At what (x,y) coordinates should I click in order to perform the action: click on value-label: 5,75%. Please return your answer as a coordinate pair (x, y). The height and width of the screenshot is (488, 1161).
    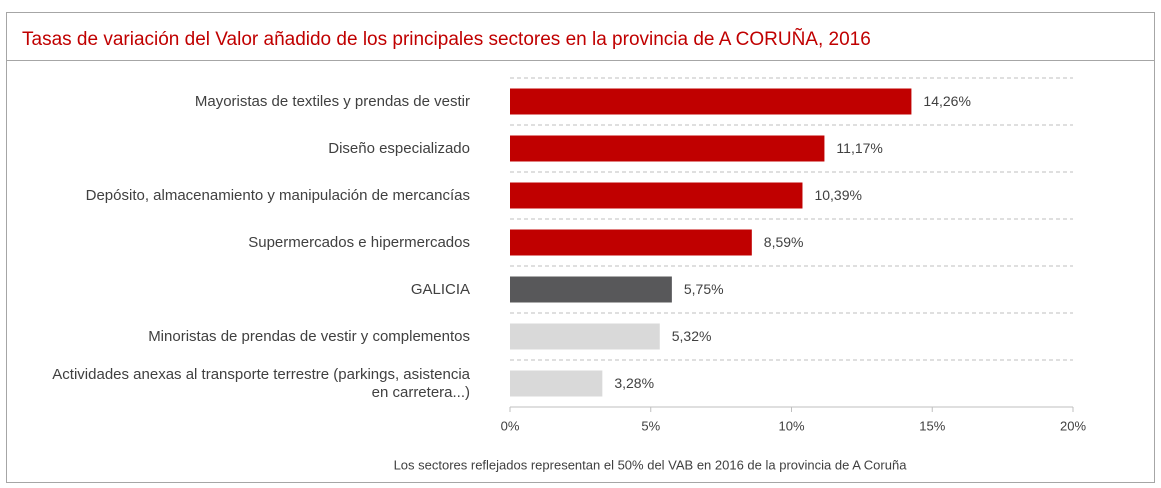
    Looking at the image, I should click on (704, 289).